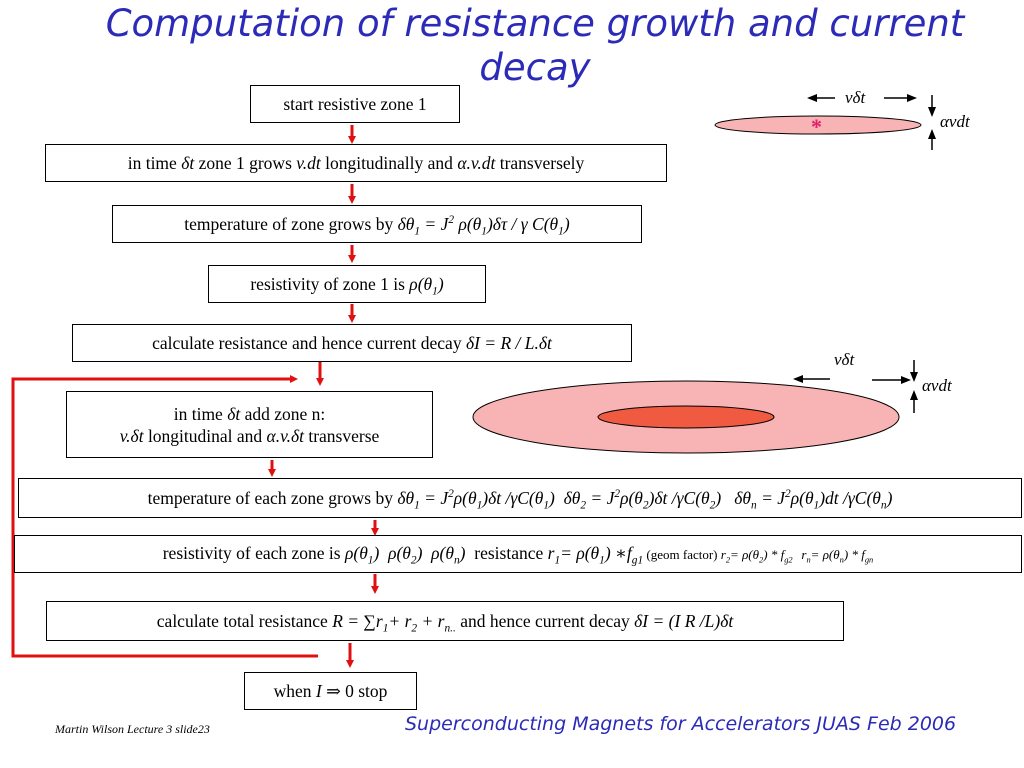 The image size is (1024, 768). Describe the element at coordinates (955, 121) in the screenshot. I see `avdt-label-top: αvdt` at that location.